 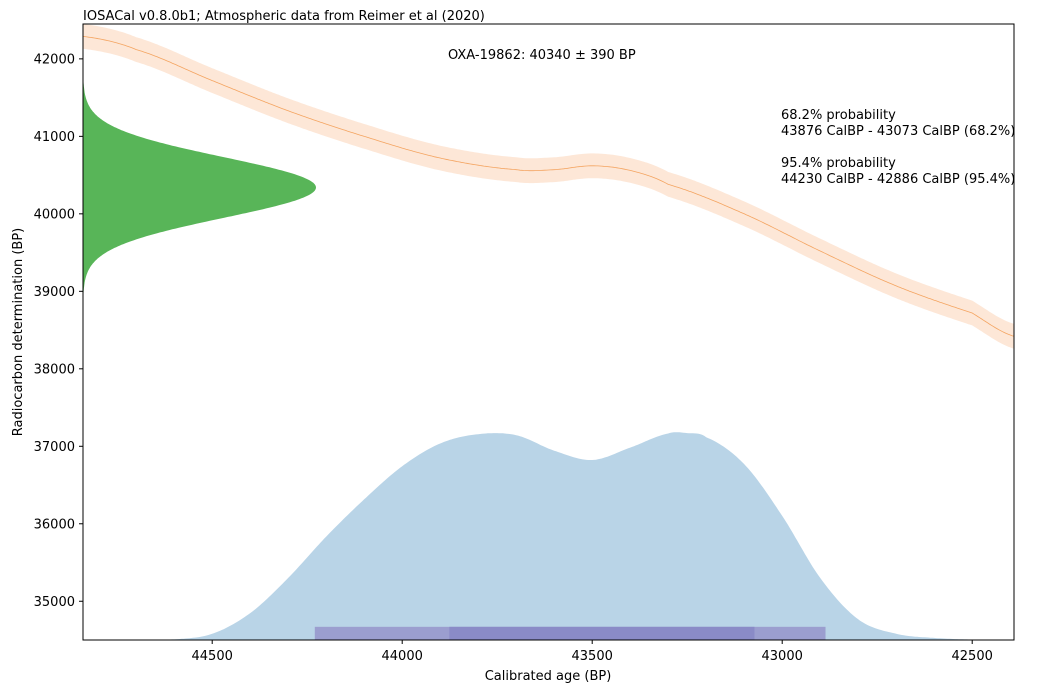 What do you see at coordinates (18, 332) in the screenshot?
I see `y-axis-label: Radiocarbon determination (BP)` at bounding box center [18, 332].